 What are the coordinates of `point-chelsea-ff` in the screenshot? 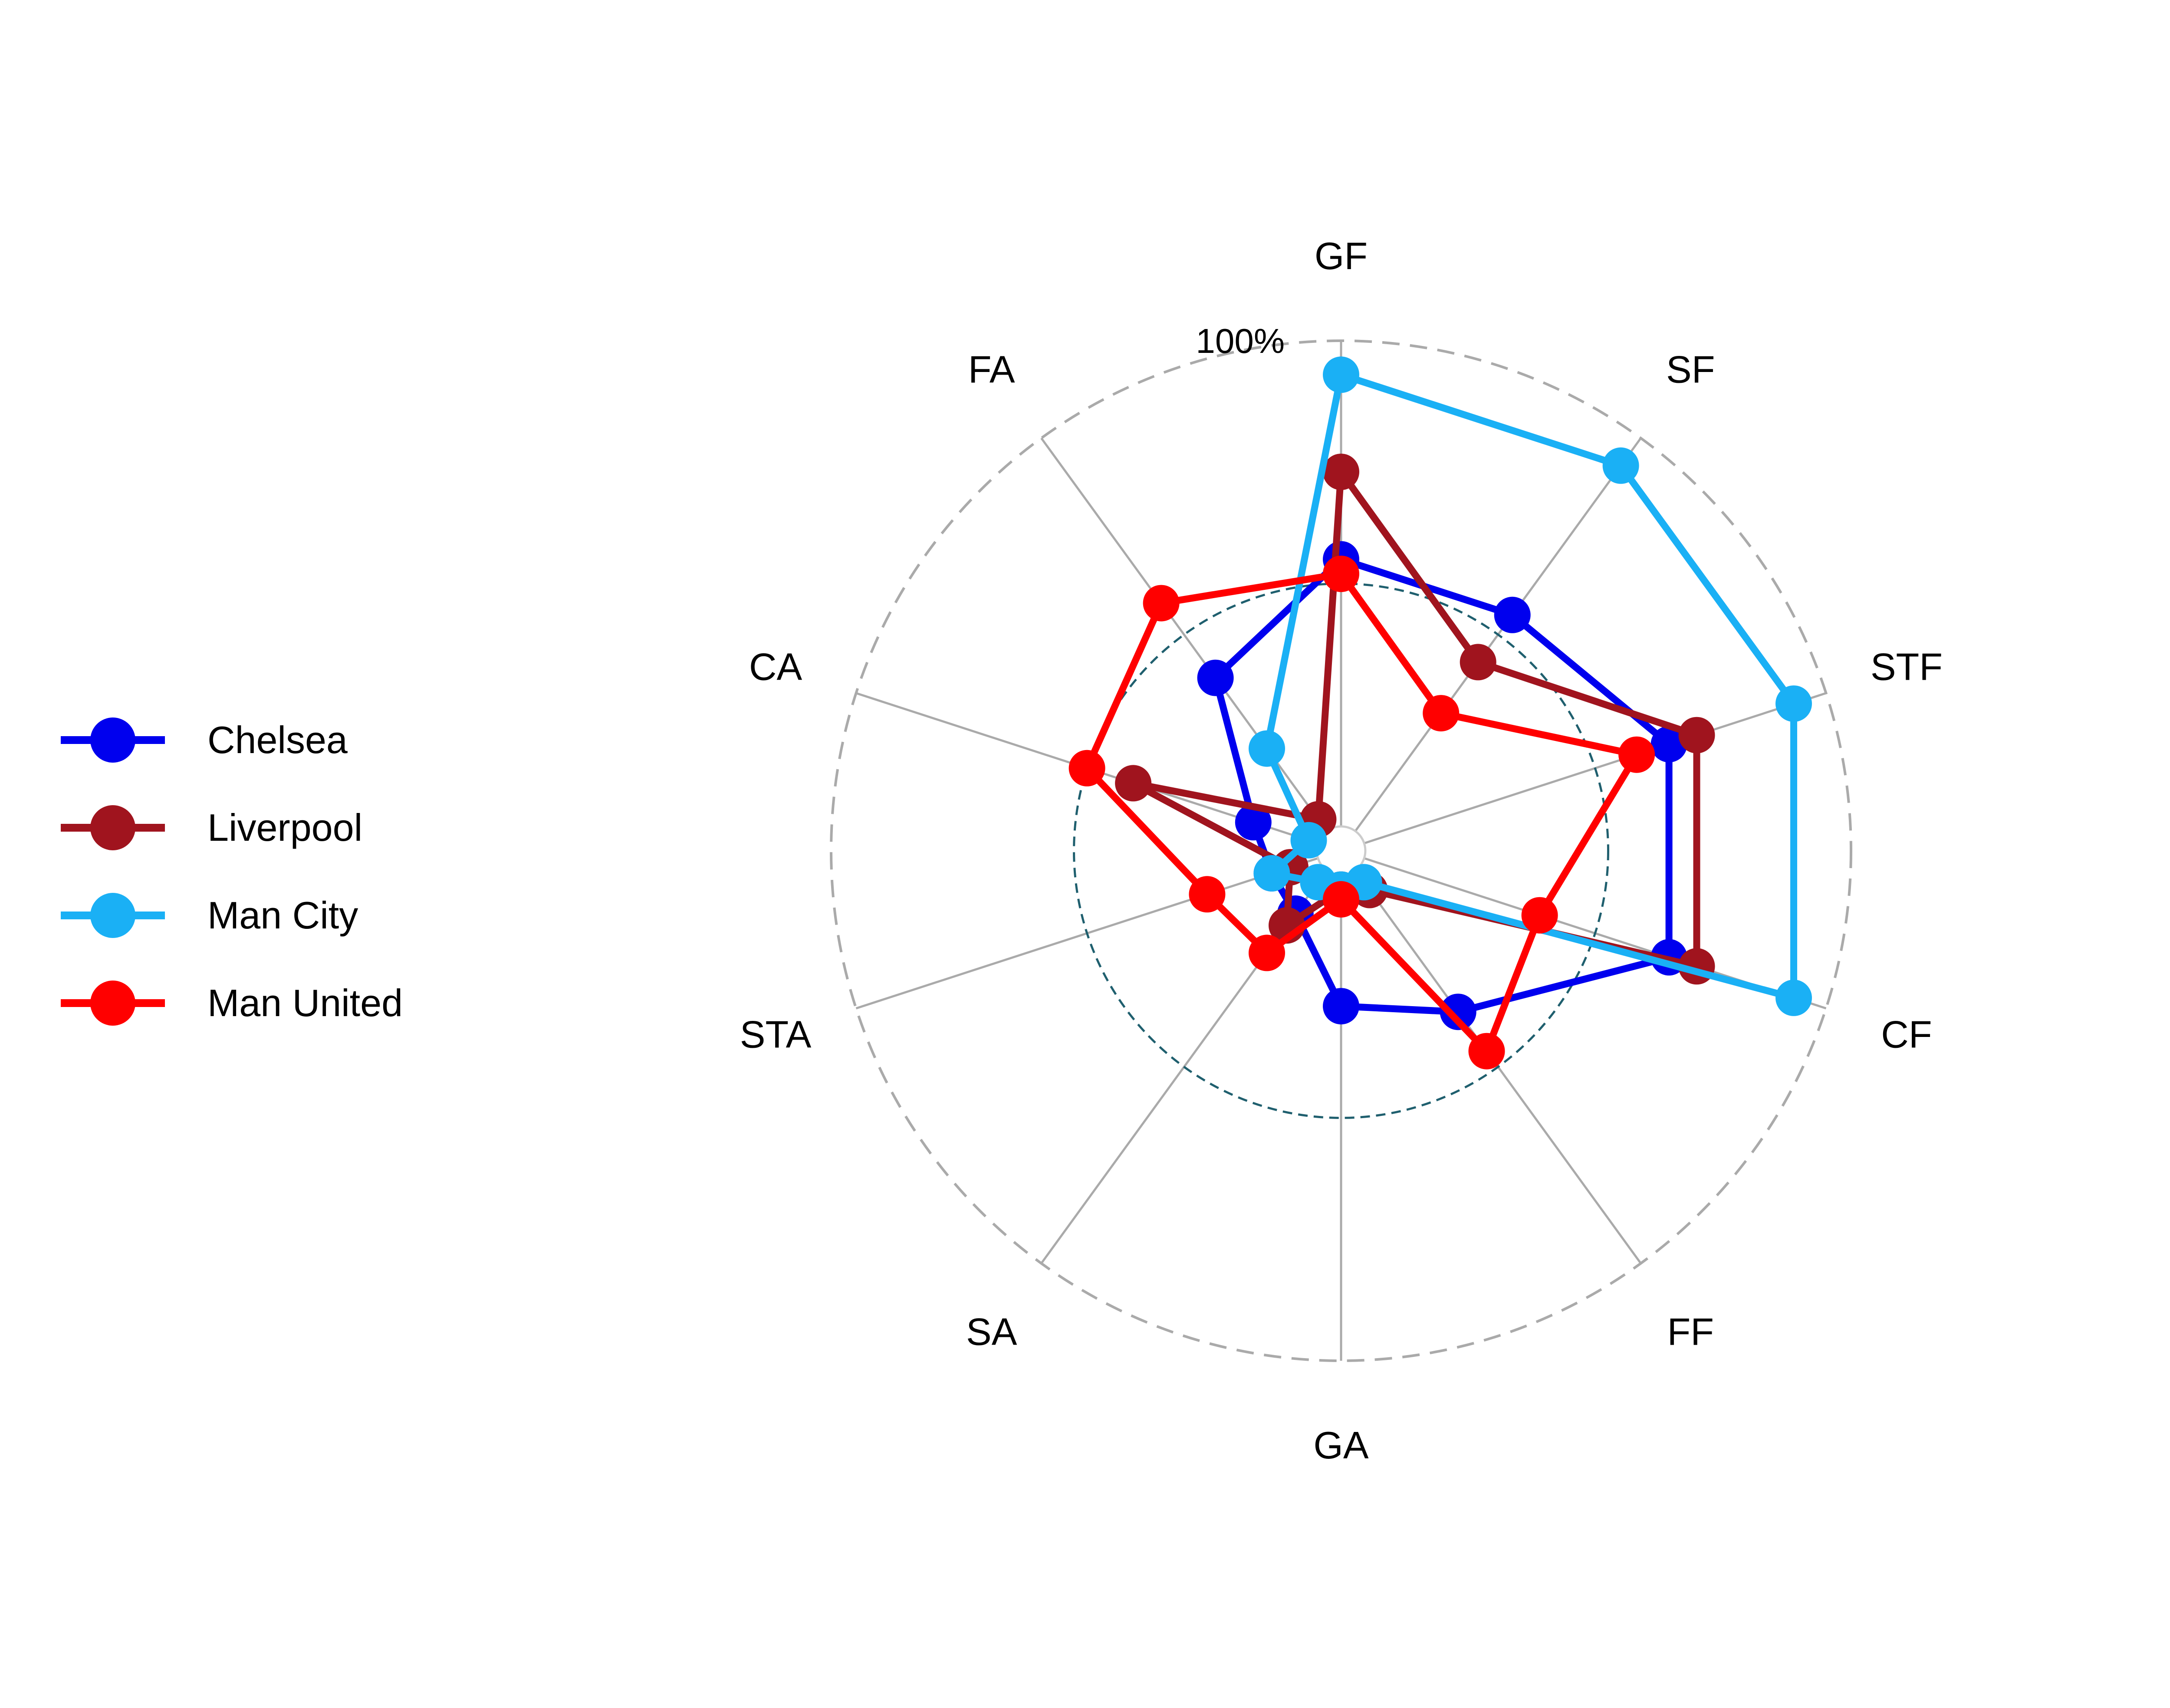 It's located at (1458, 1012).